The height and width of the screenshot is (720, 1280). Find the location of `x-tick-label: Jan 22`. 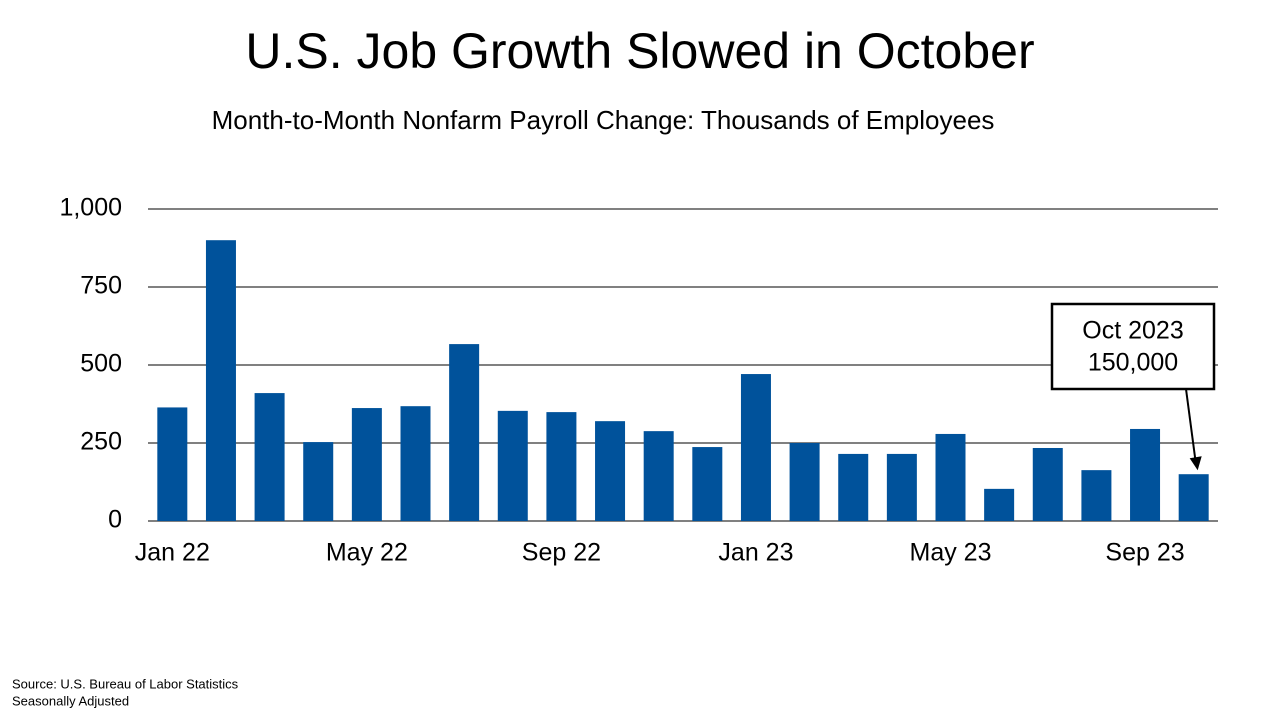

x-tick-label: Jan 22 is located at coordinates (172, 553).